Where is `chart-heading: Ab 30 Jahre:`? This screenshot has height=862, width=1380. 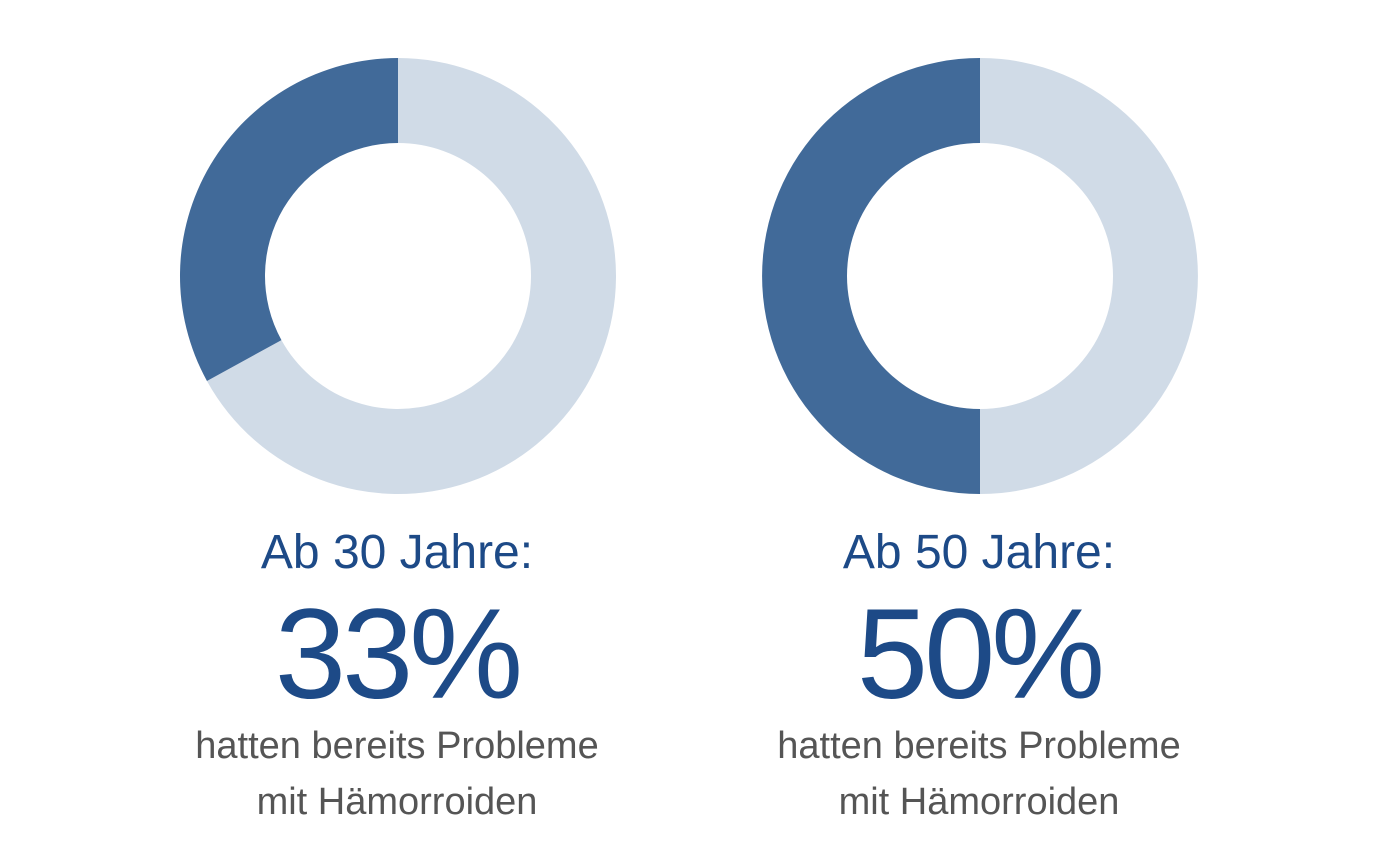 chart-heading: Ab 30 Jahre: is located at coordinates (397, 552).